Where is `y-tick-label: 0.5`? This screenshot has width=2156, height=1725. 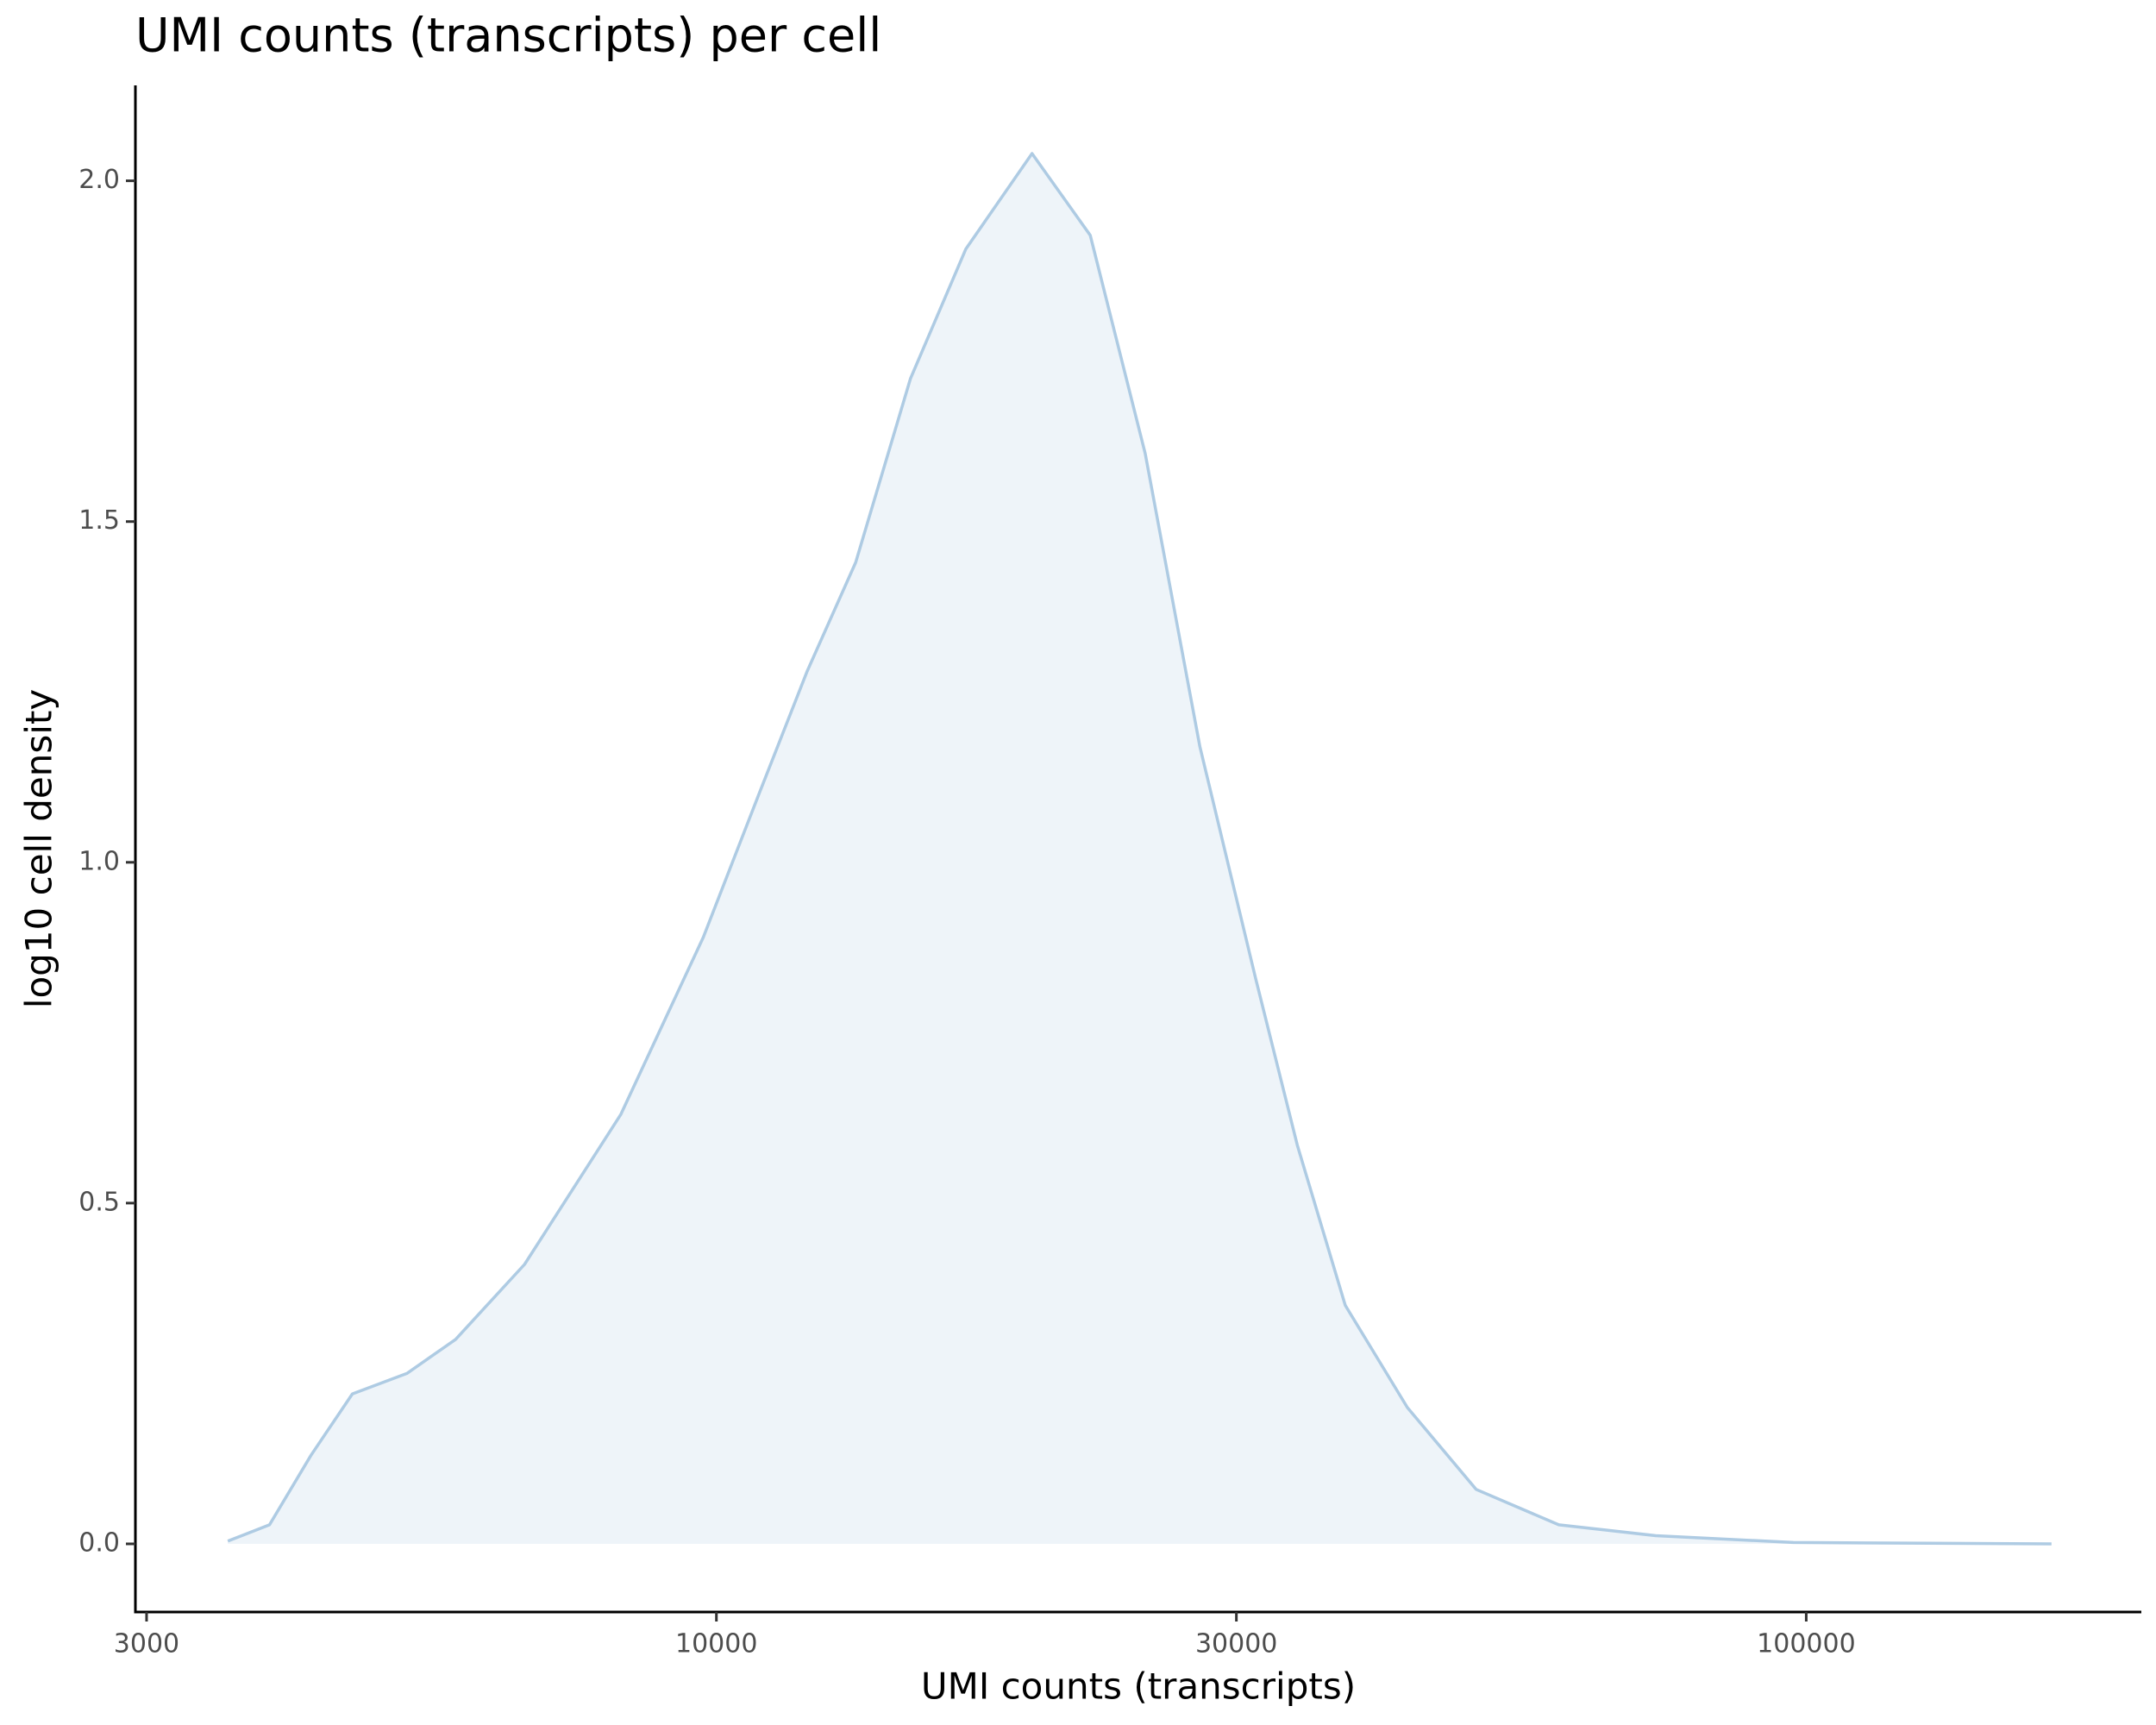 y-tick-label: 0.5 is located at coordinates (99, 1202).